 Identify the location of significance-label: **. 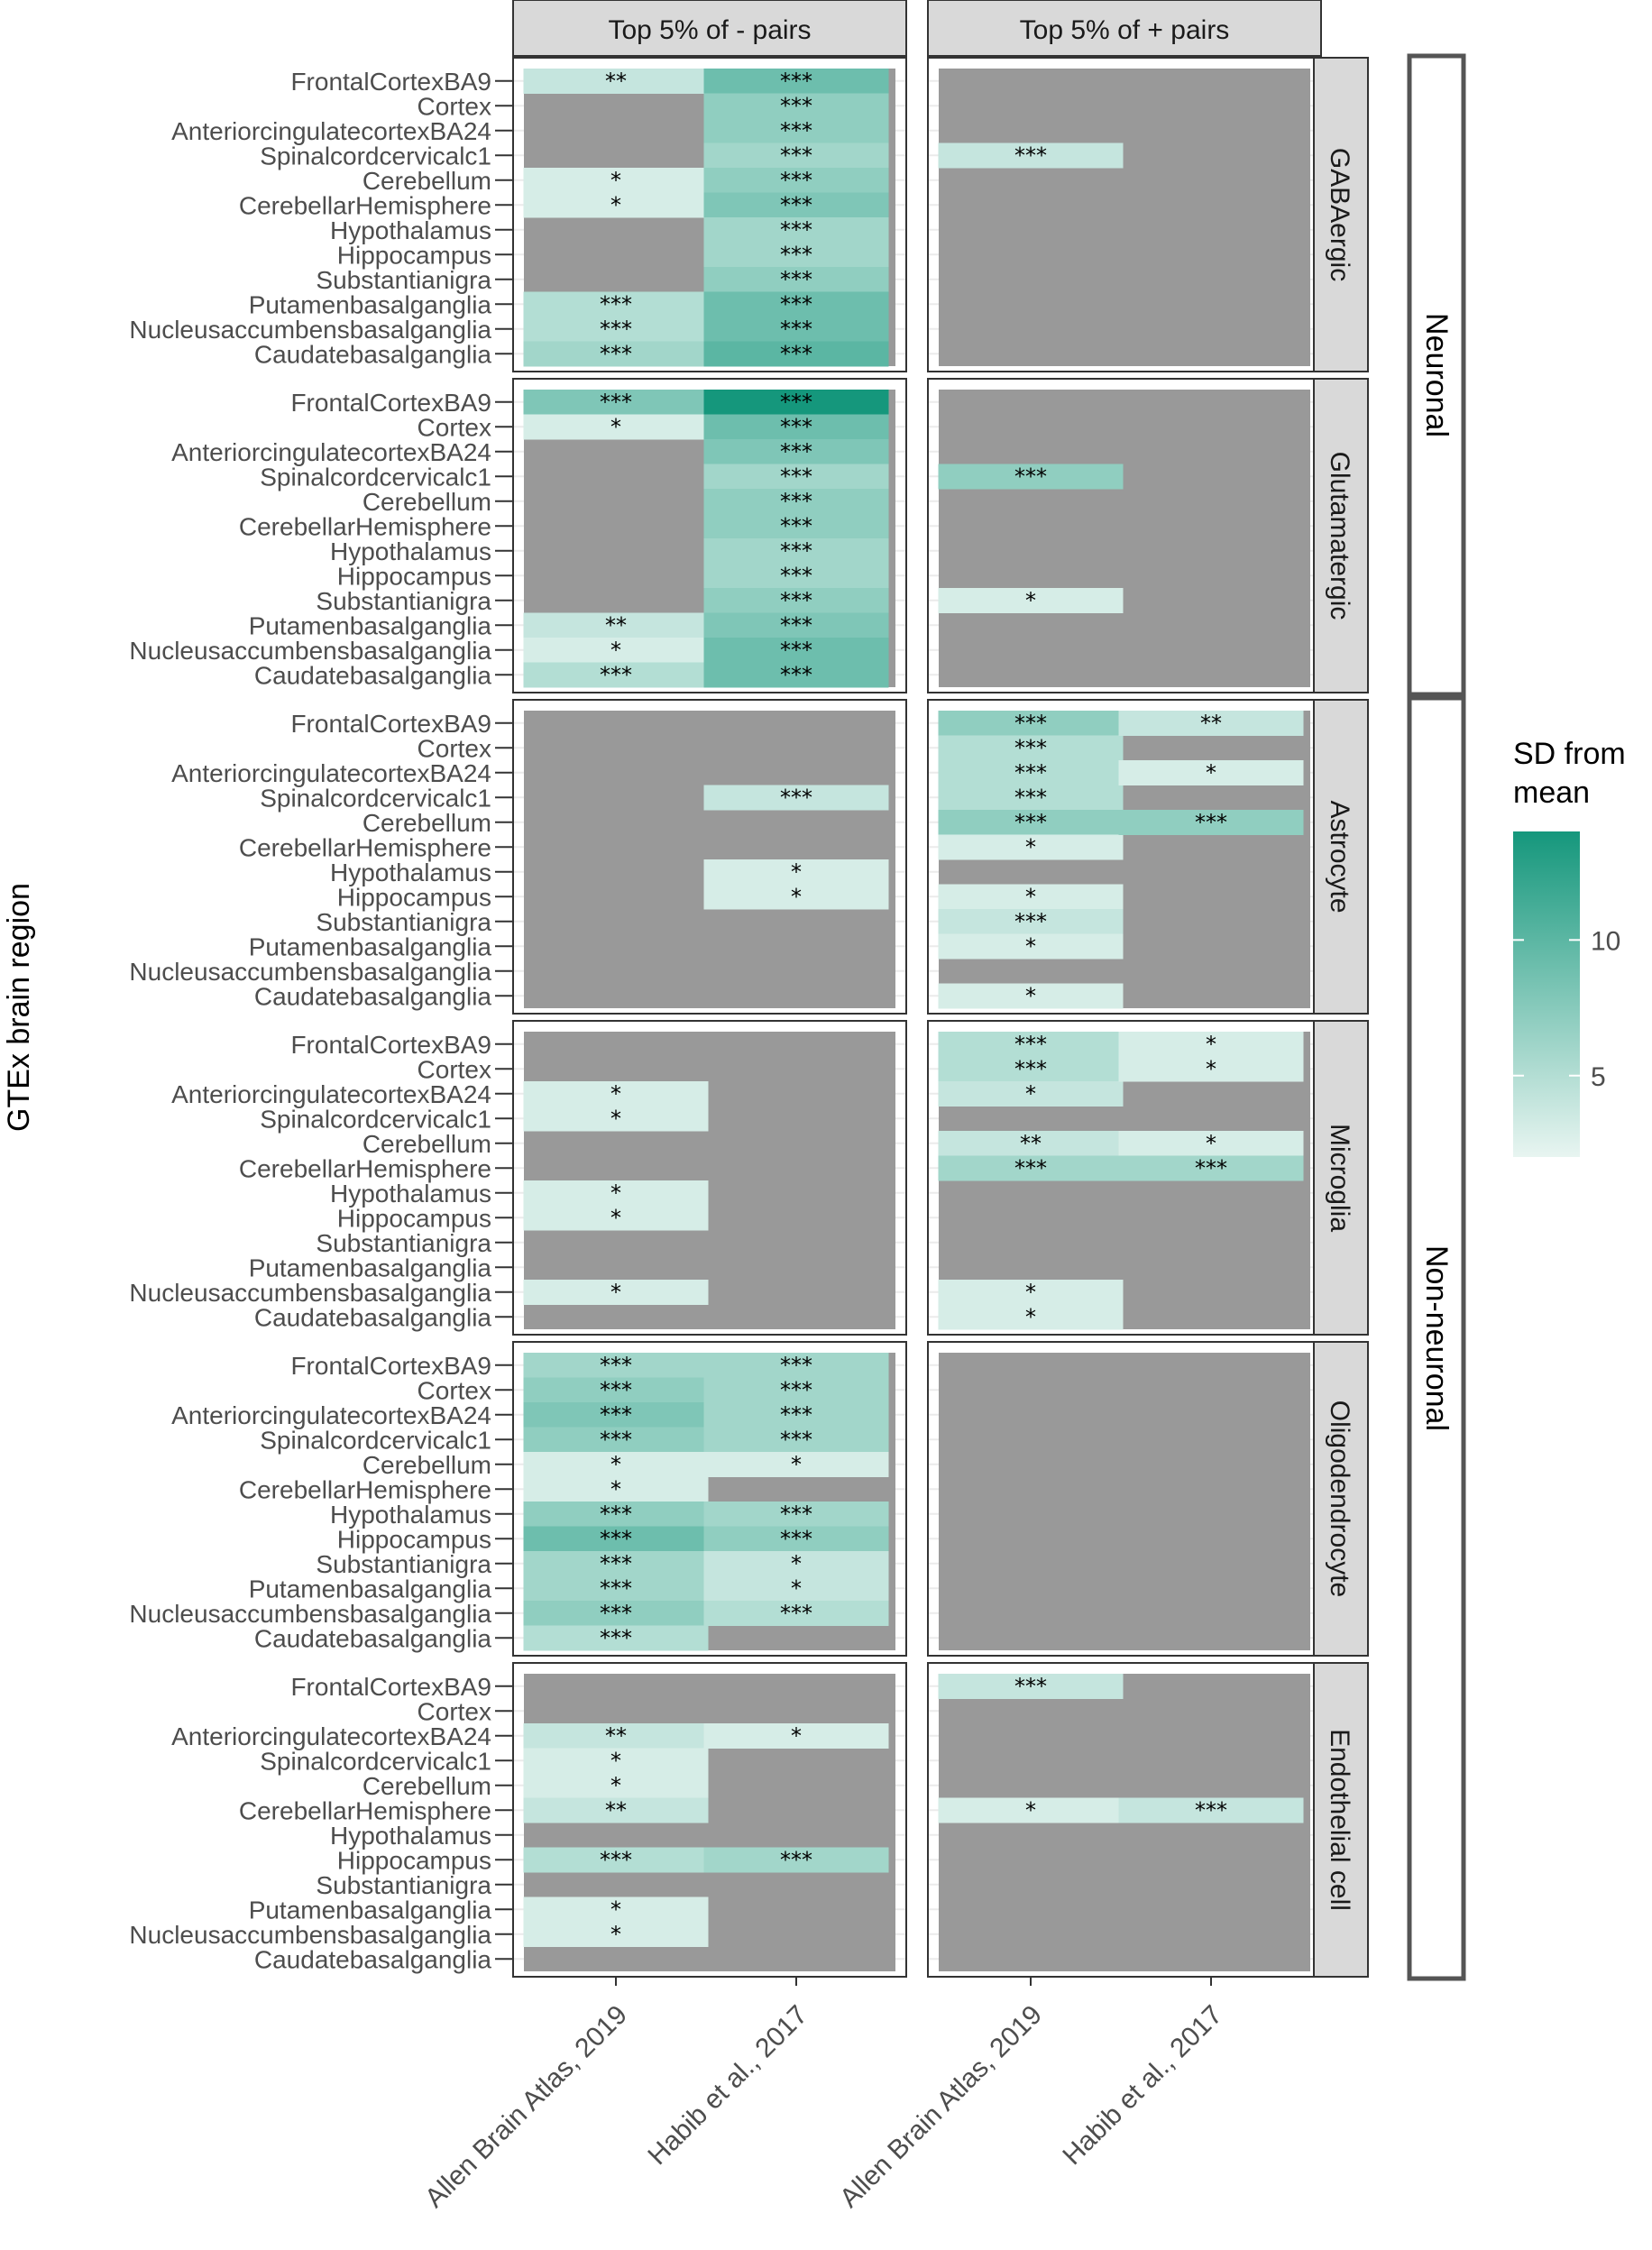
(1211, 723).